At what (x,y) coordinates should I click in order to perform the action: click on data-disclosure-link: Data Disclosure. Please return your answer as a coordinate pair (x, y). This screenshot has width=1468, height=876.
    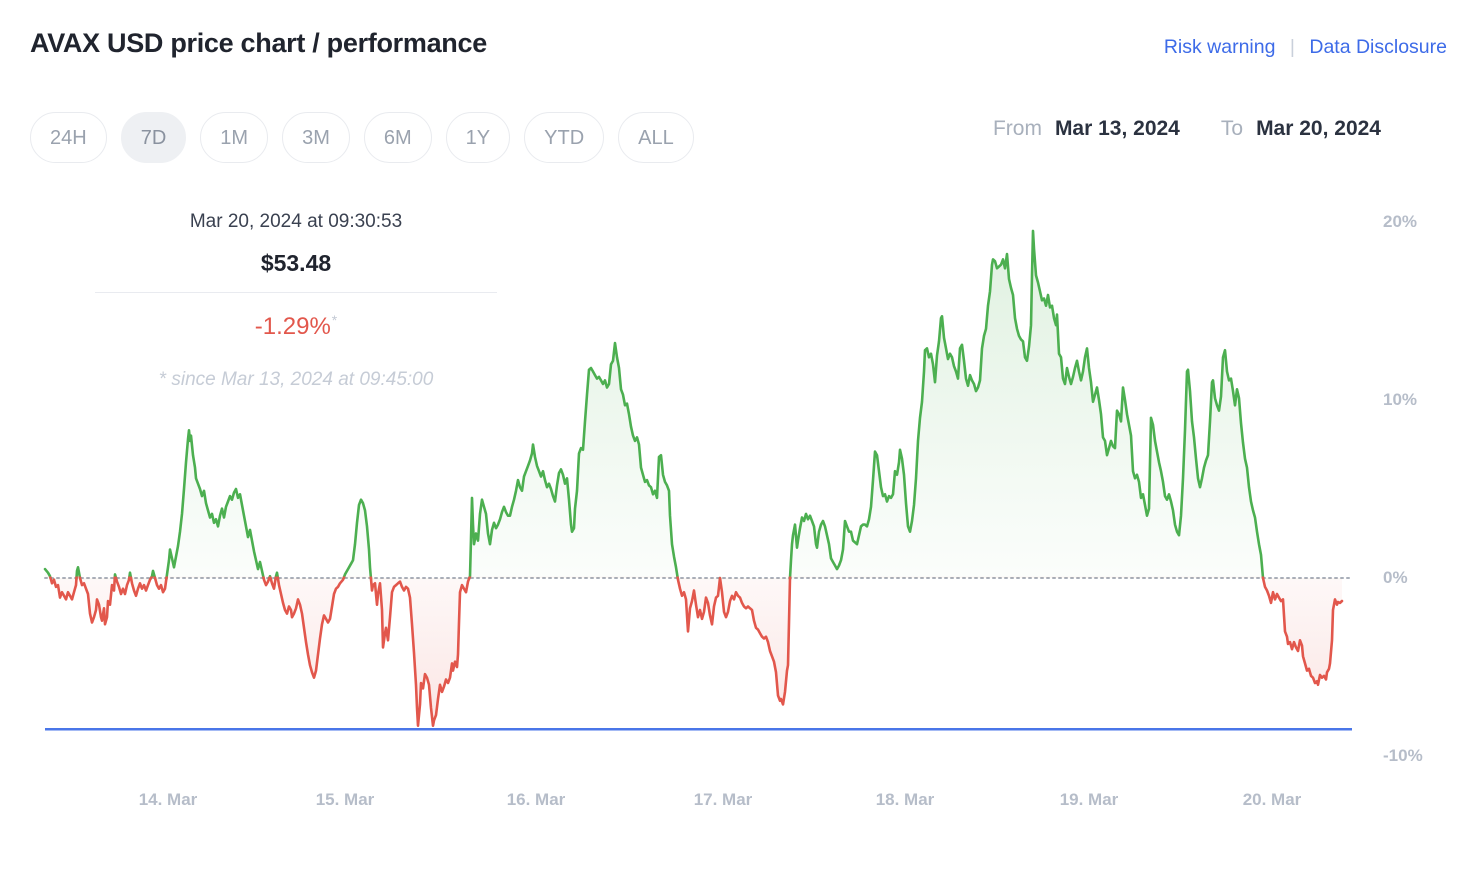
    Looking at the image, I should click on (1378, 47).